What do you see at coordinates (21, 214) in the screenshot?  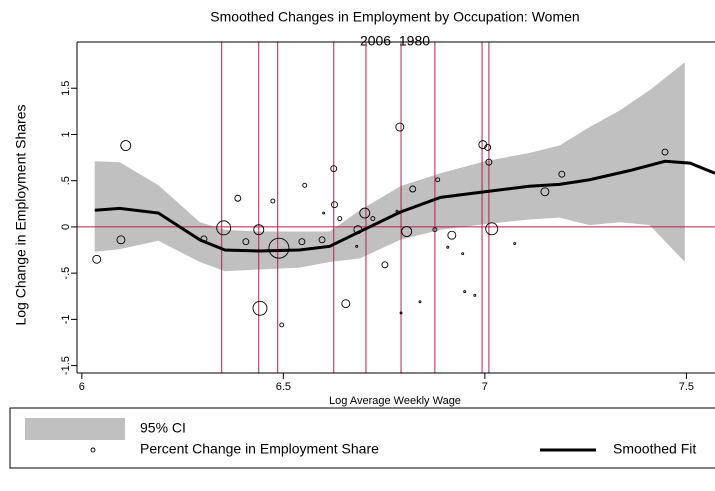 I see `y-axis-label: Log Change in Employment Shares` at bounding box center [21, 214].